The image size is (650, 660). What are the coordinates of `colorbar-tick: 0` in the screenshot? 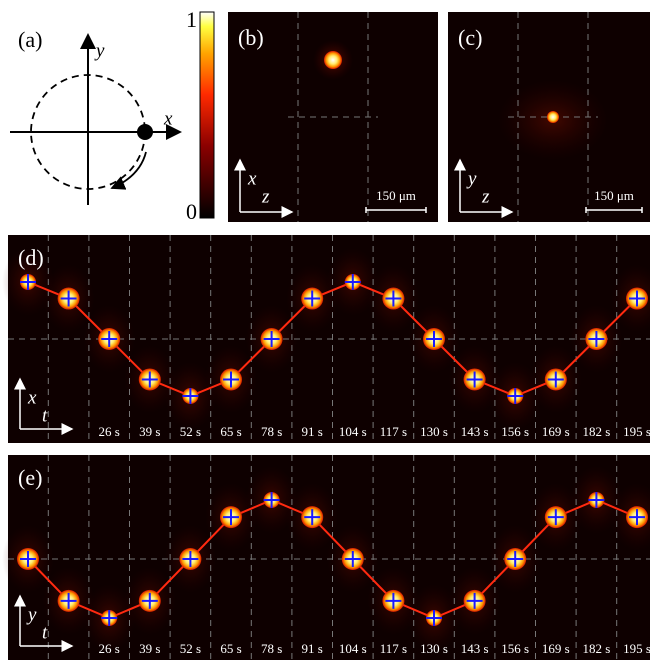 It's located at (191, 211).